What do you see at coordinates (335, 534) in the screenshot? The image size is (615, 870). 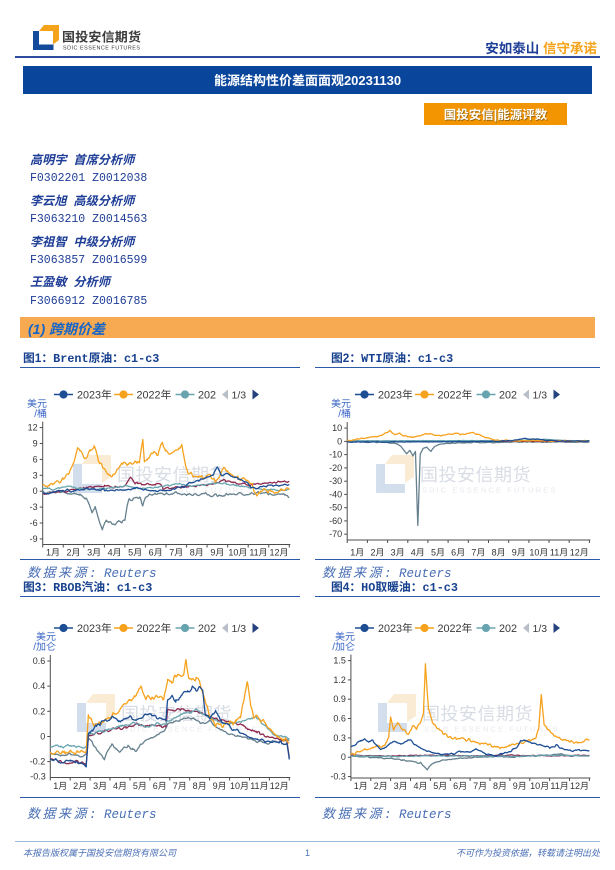 I see `svg-text: -70` at bounding box center [335, 534].